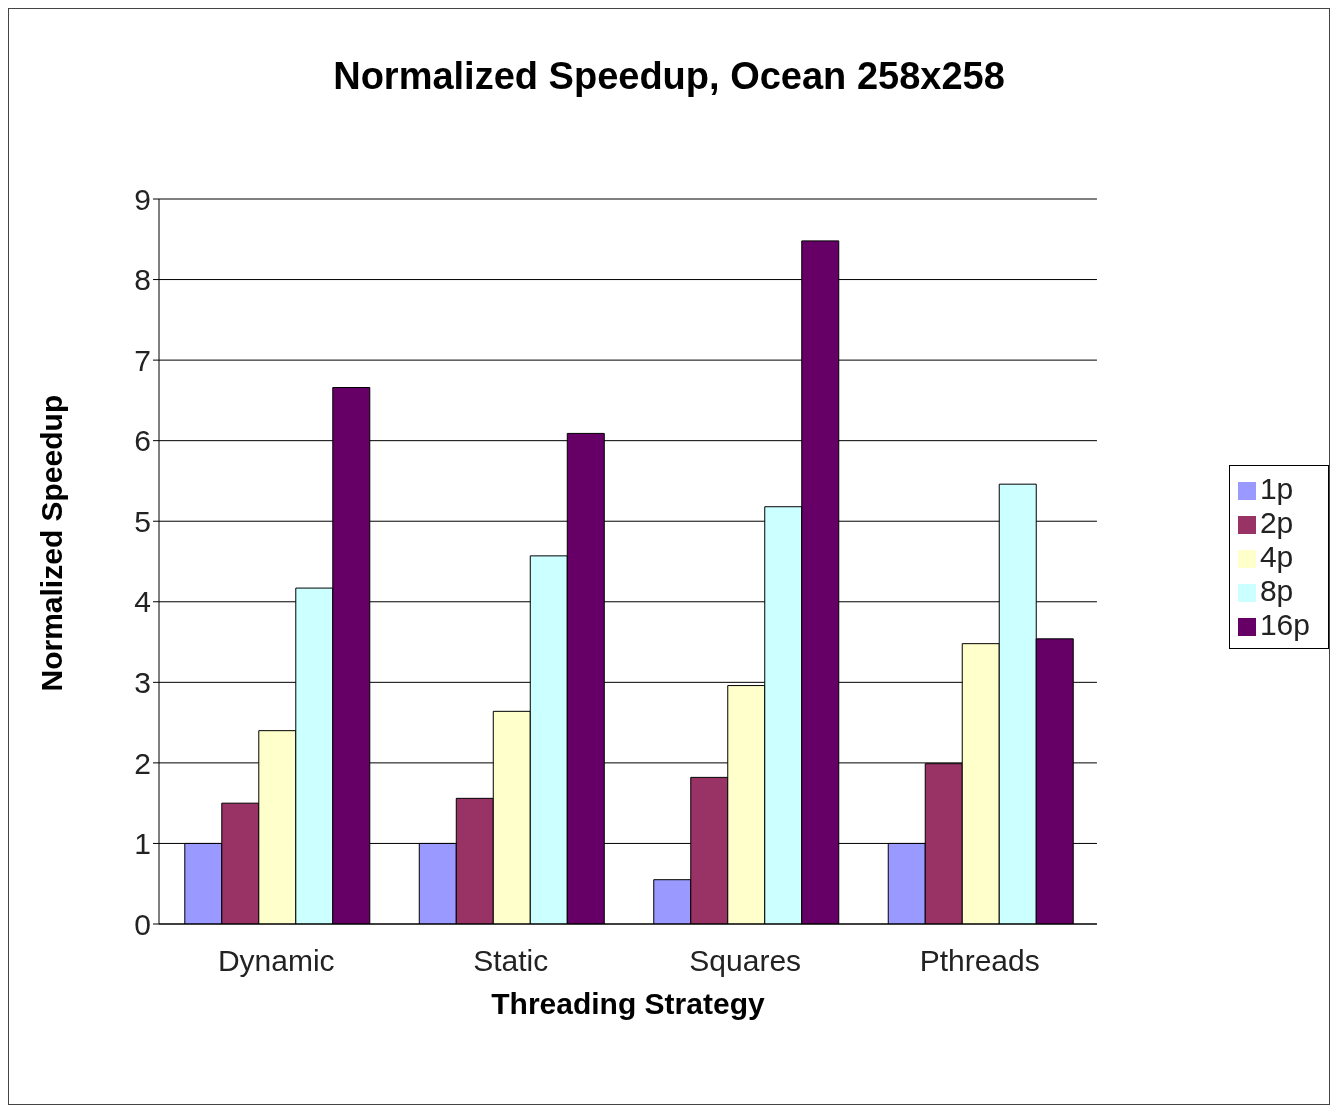  What do you see at coordinates (142, 360) in the screenshot?
I see `y-tick-label: 7` at bounding box center [142, 360].